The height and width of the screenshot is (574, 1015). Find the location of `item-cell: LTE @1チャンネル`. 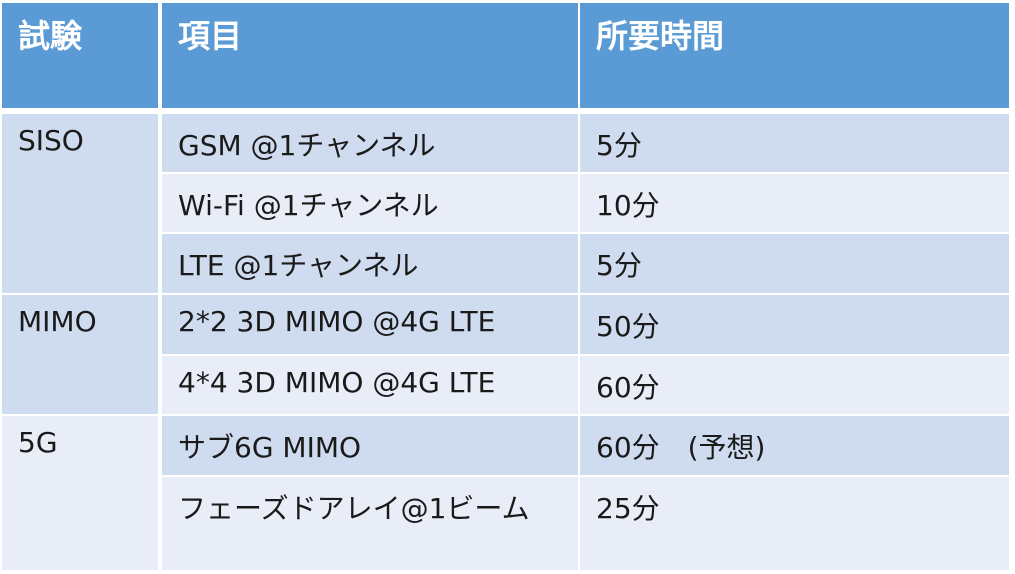

item-cell: LTE @1チャンネル is located at coordinates (370, 263).